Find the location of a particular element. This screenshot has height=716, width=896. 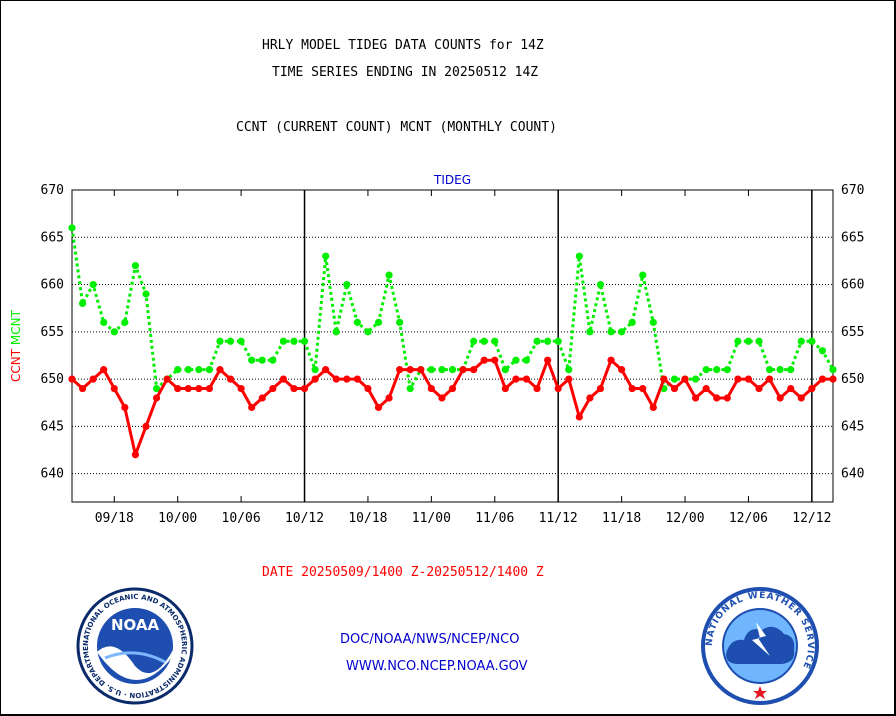

x-tick-label-12-00: 12/00 is located at coordinates (684, 518).